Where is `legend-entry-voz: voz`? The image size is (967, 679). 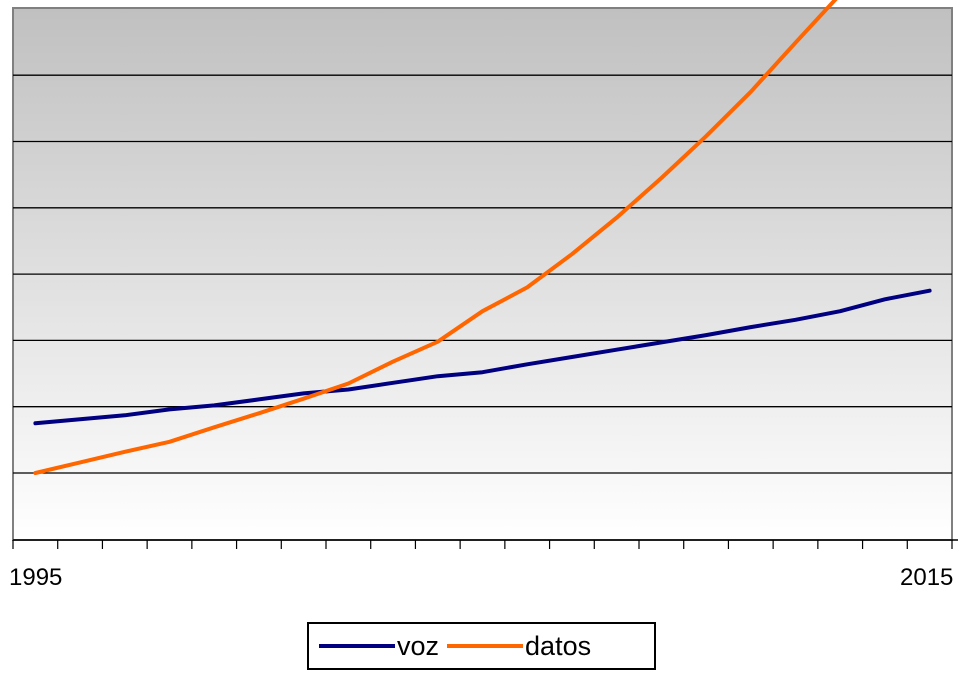 legend-entry-voz: voz is located at coordinates (379, 646).